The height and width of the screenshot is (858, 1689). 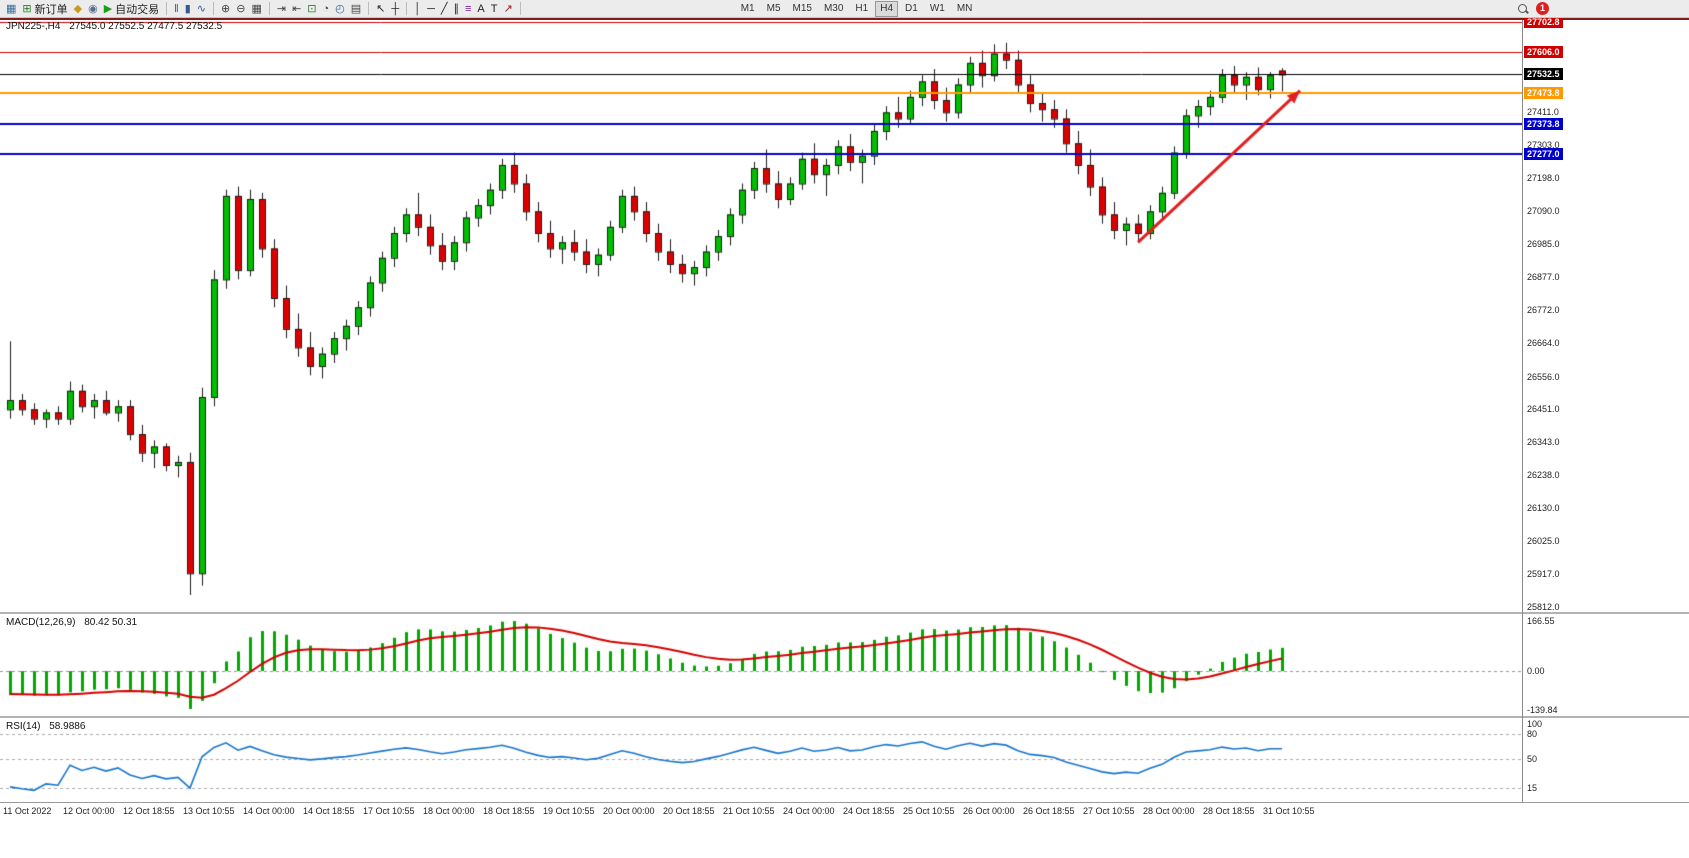 What do you see at coordinates (340, 9) in the screenshot?
I see `strategy-tester-button: ◴` at bounding box center [340, 9].